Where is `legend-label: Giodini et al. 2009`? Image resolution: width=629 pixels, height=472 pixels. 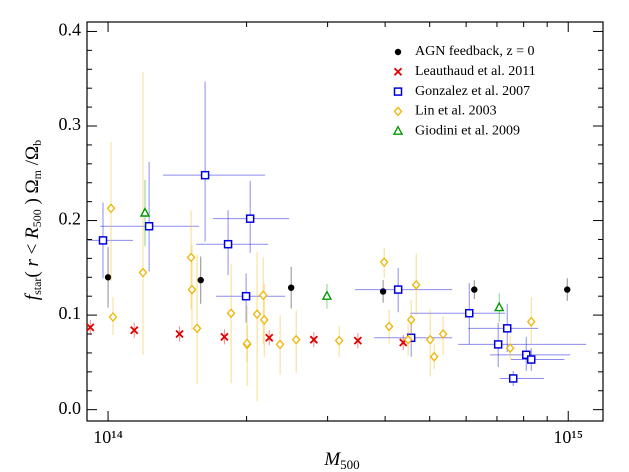 legend-label: Giodini et al. 2009 is located at coordinates (467, 130).